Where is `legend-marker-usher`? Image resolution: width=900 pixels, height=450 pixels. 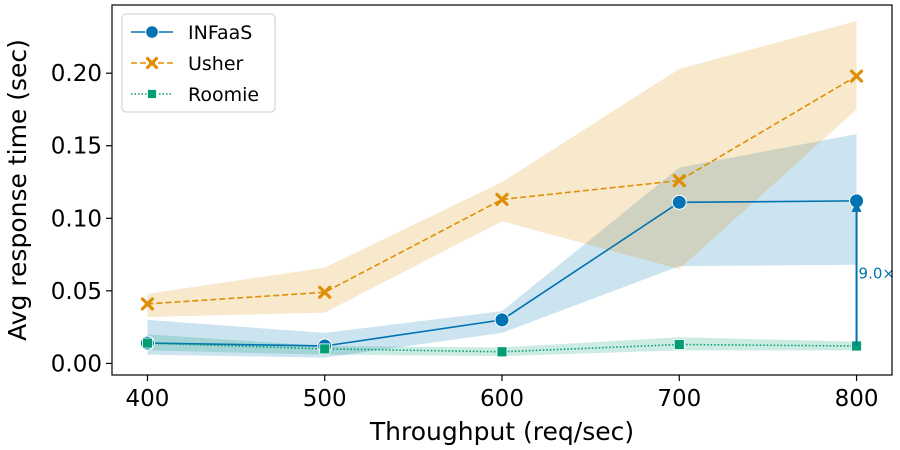
legend-marker-usher is located at coordinates (152, 63).